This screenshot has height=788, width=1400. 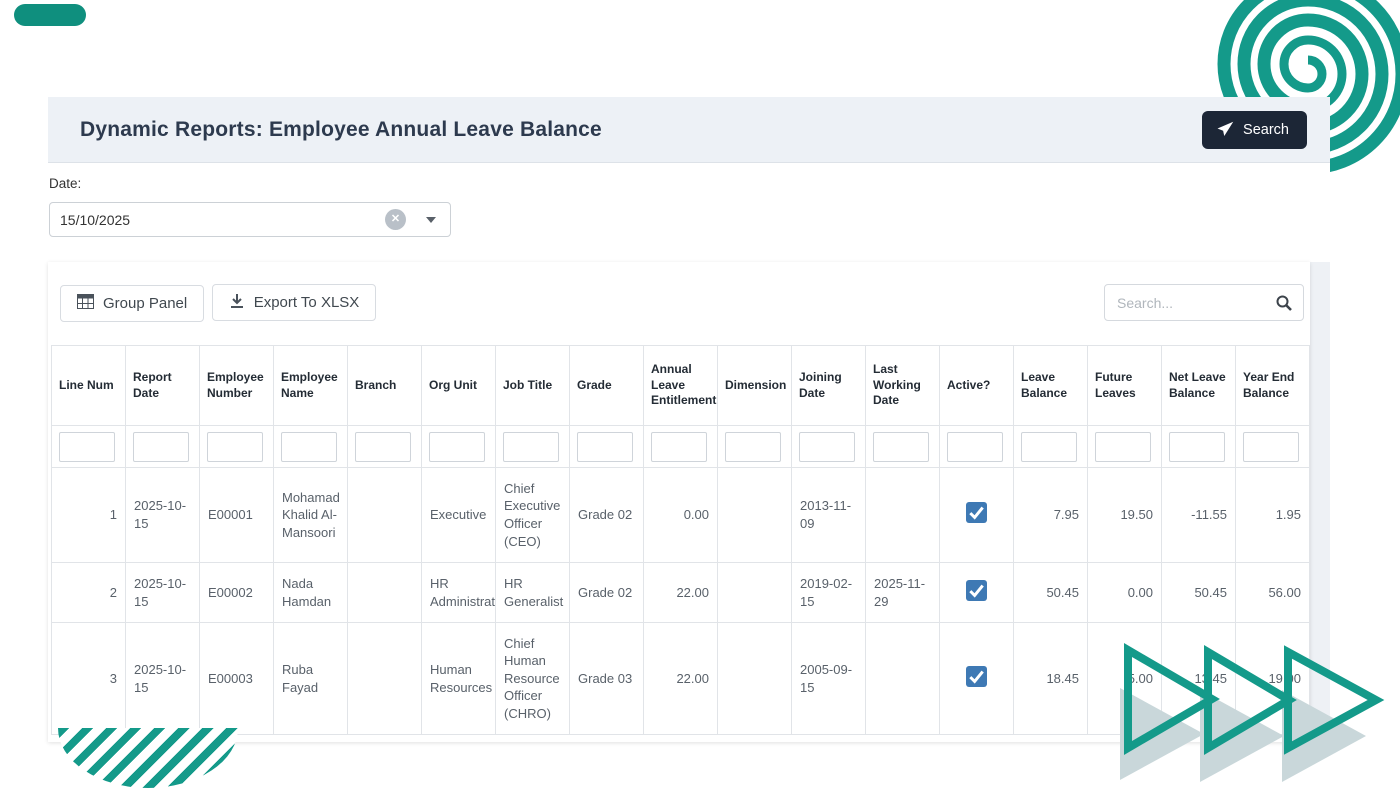 I want to click on column-header-employee-name: Employee Name, so click(x=310, y=385).